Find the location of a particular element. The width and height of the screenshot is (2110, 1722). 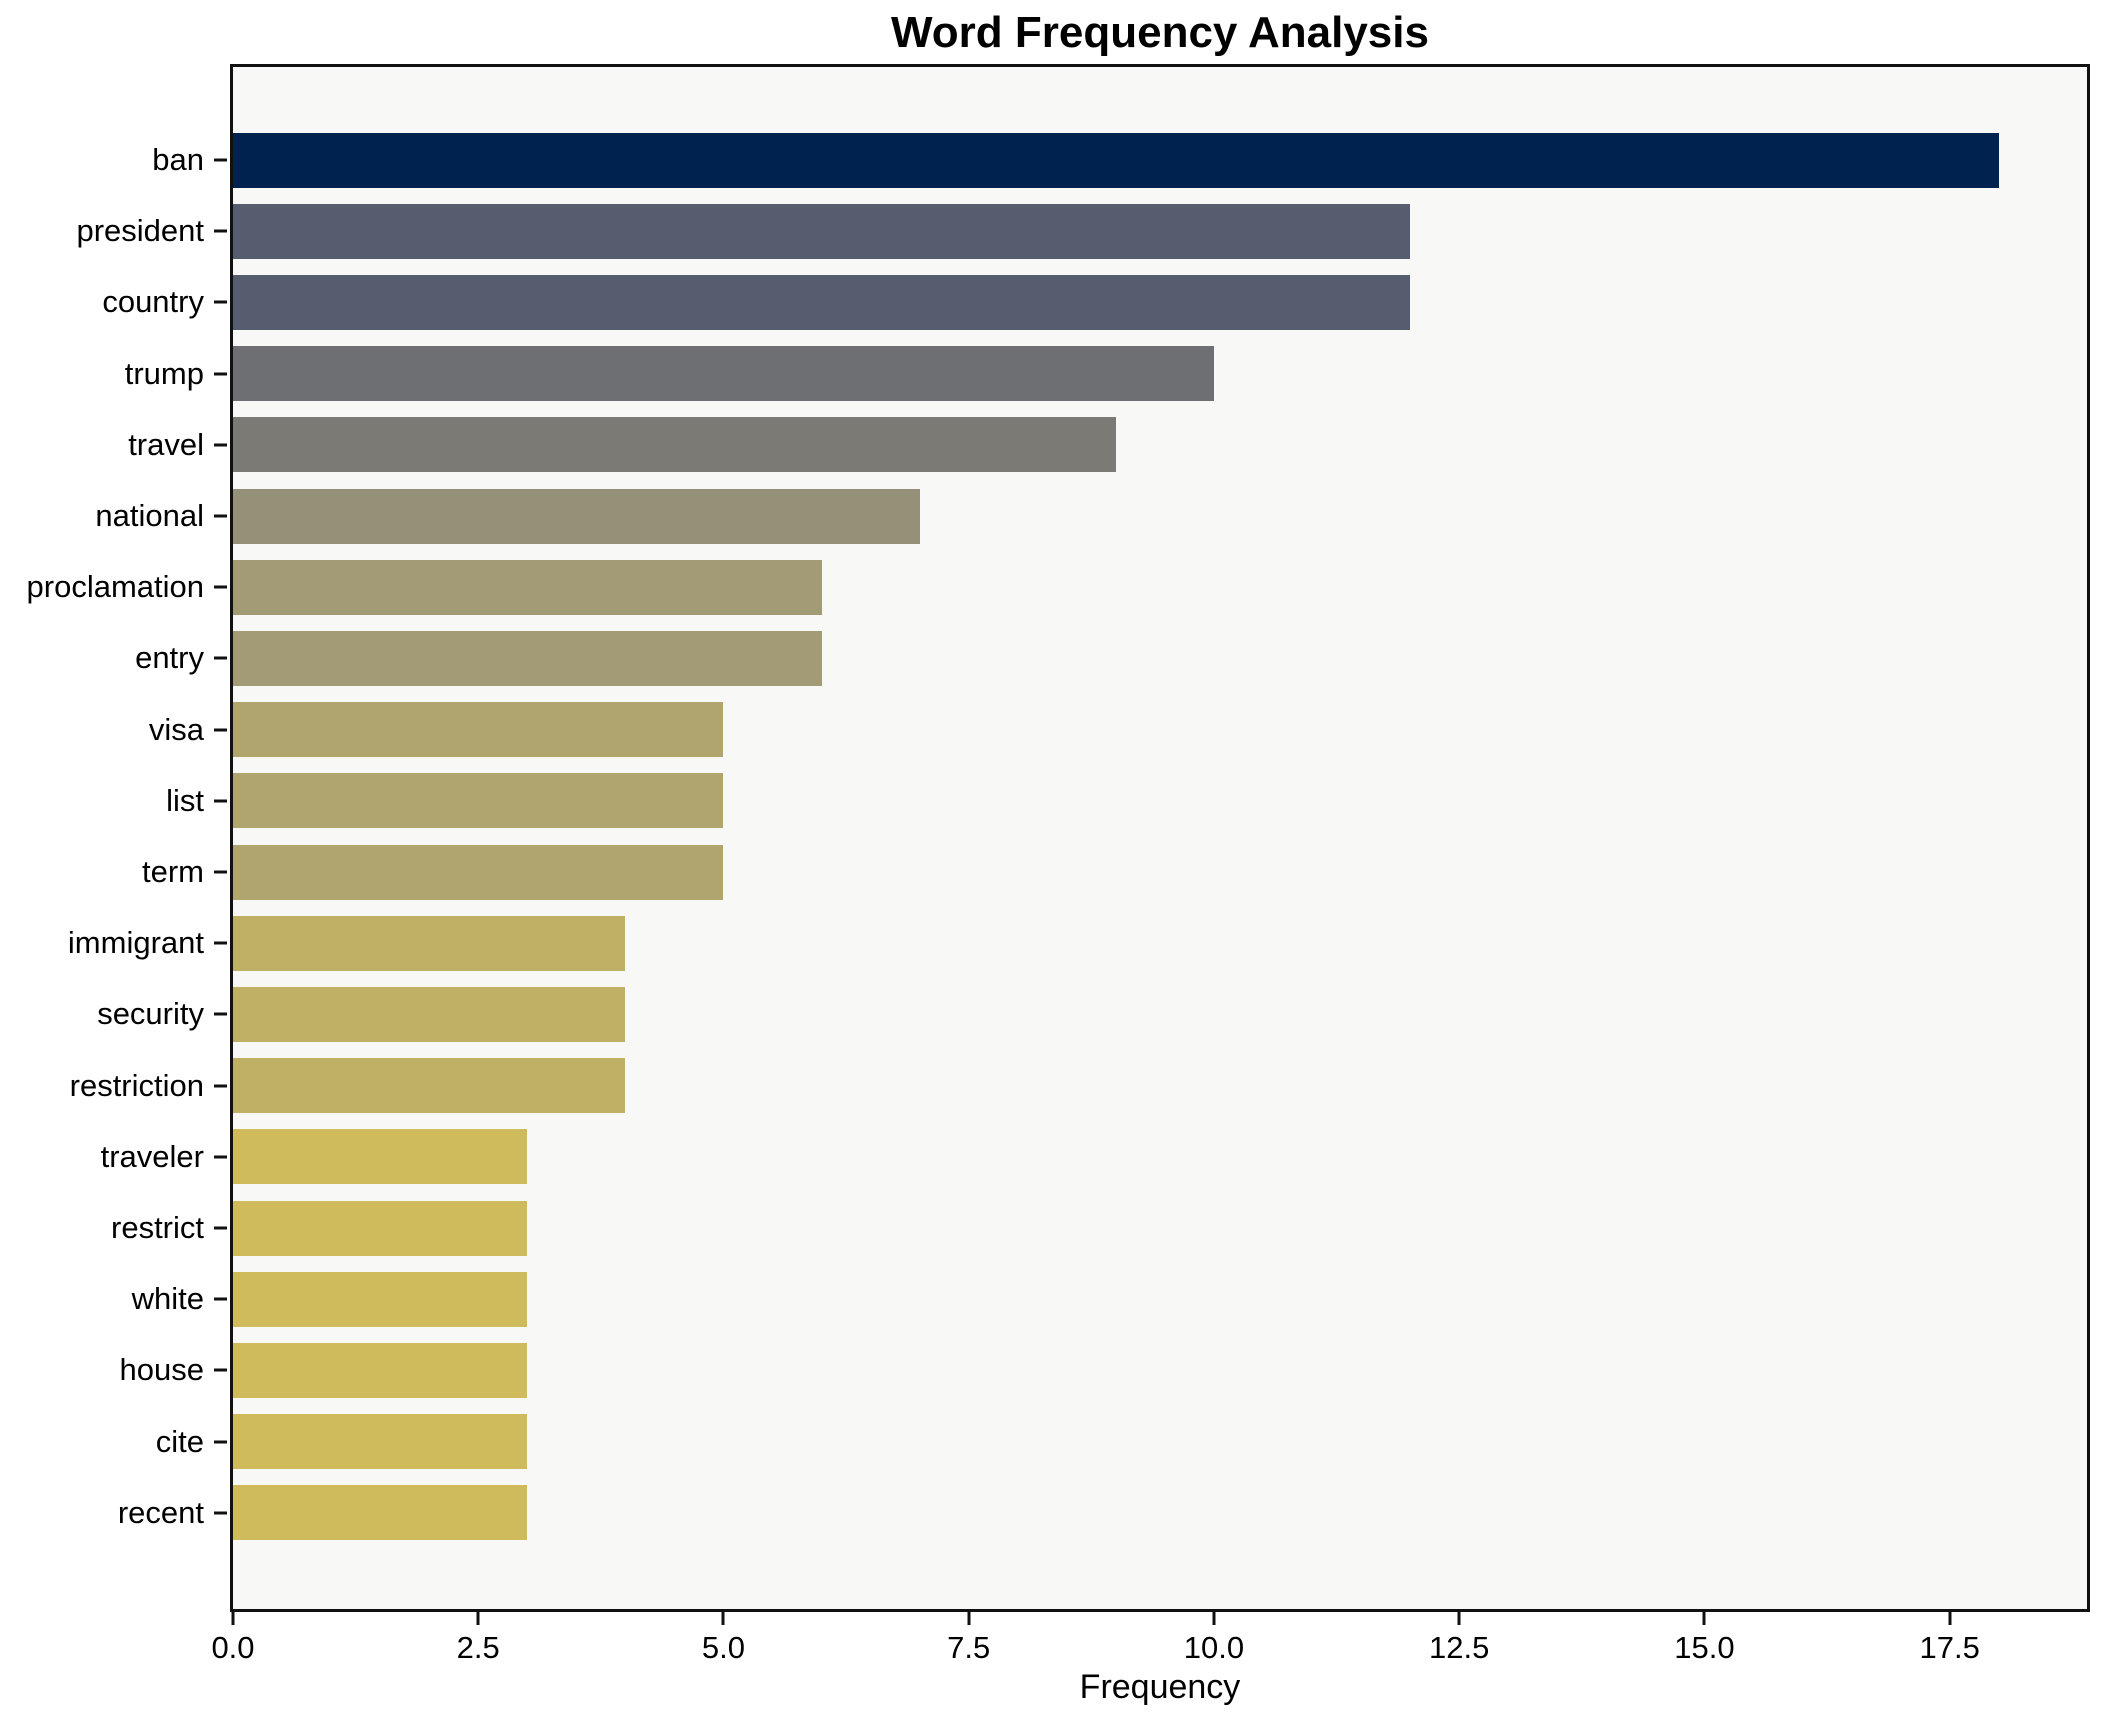

y-tick-label-proclamation: proclamation is located at coordinates (115, 587).